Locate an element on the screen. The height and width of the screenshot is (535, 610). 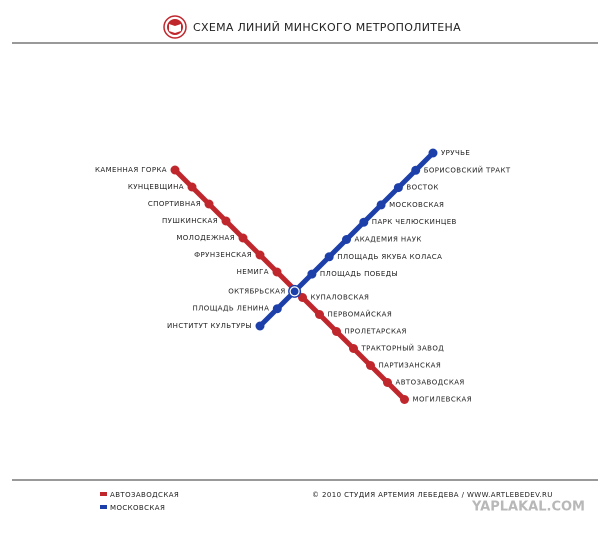
watermark: YAPLAKAL.COM is located at coordinates (528, 507).